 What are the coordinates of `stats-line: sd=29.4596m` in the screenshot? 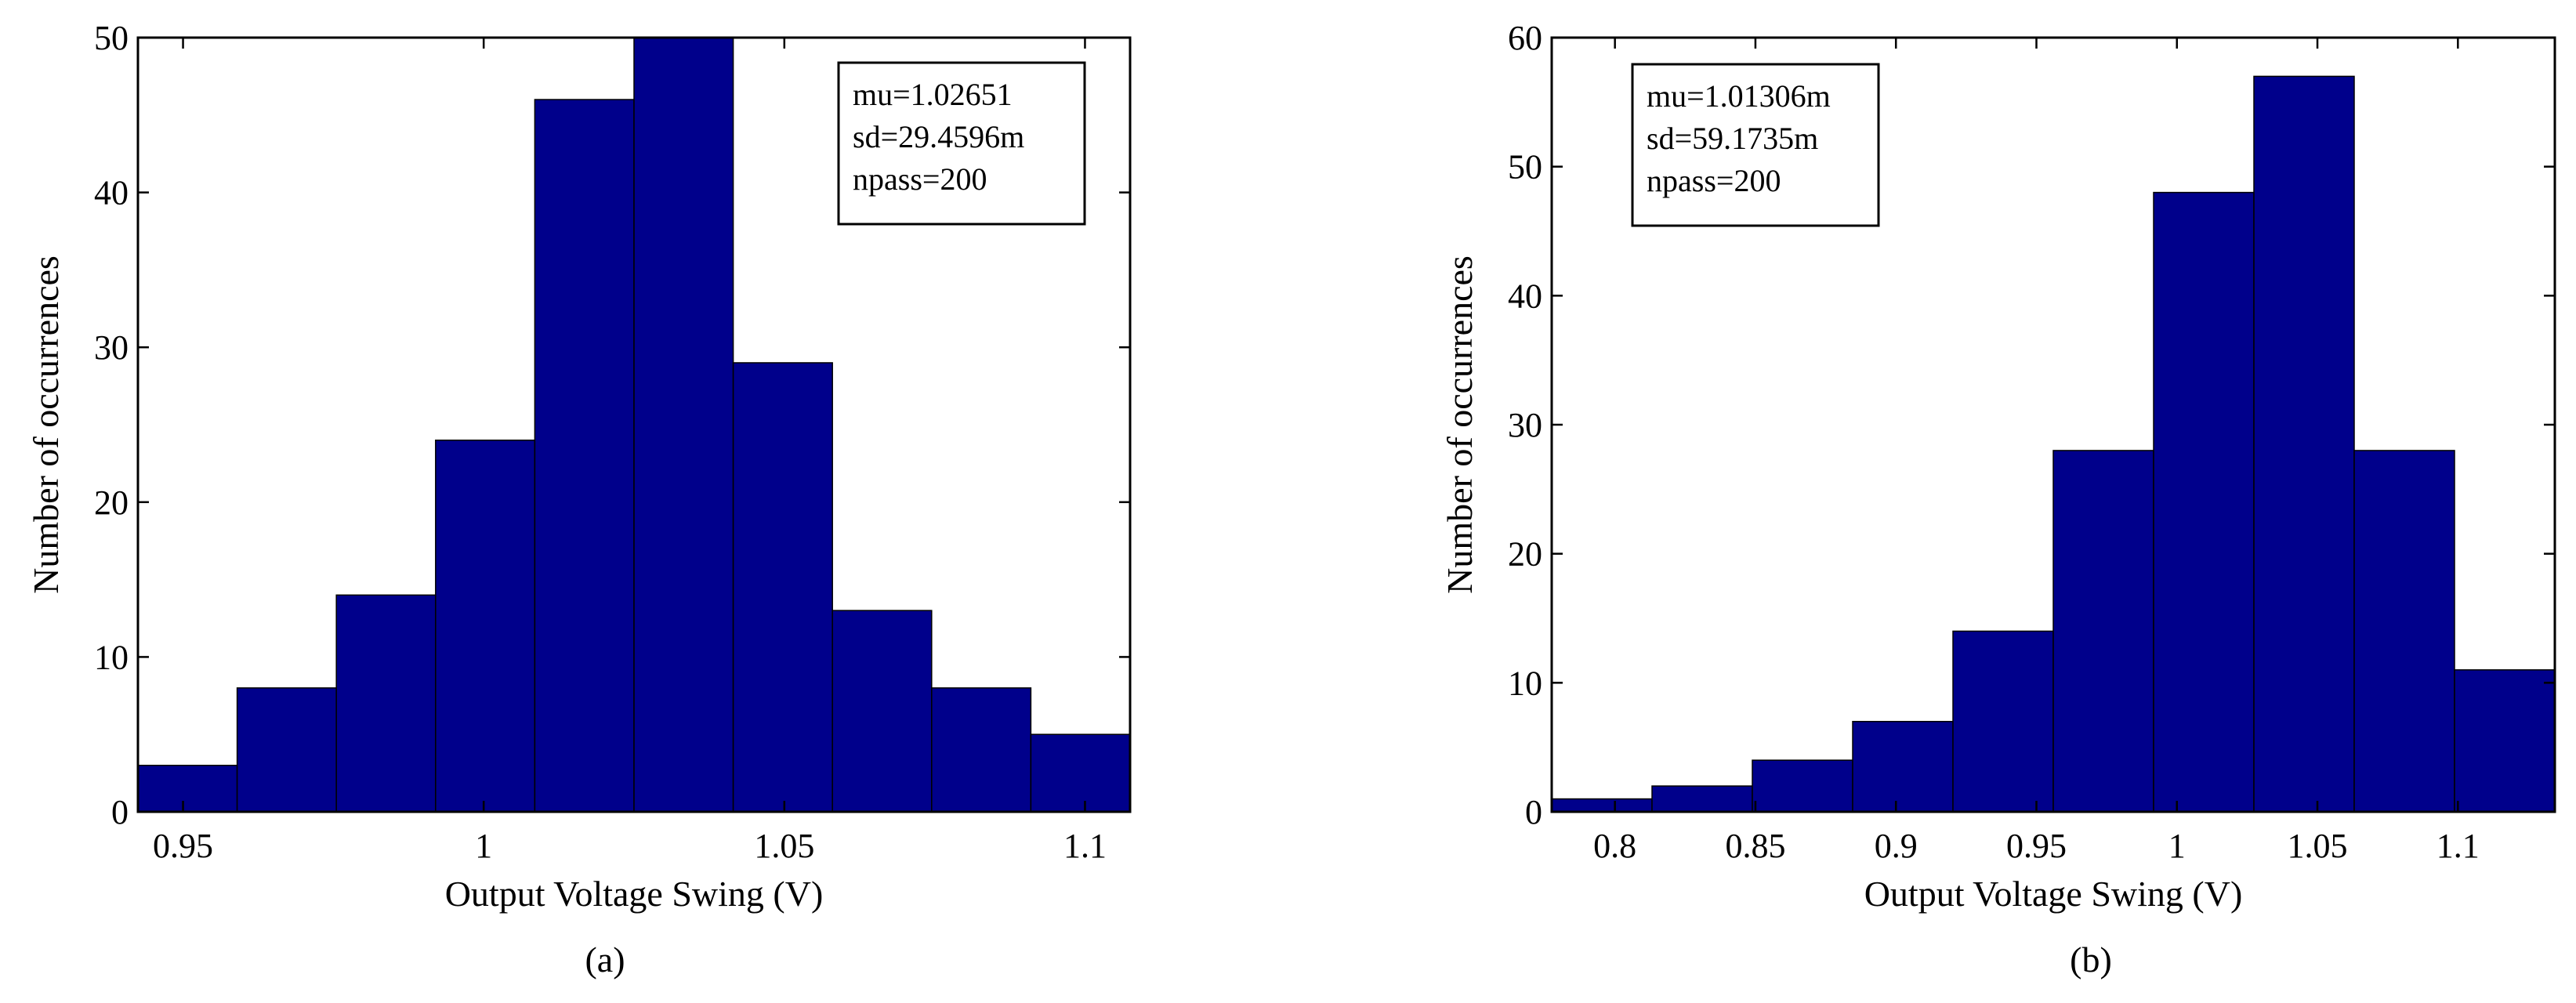 It's located at (938, 136).